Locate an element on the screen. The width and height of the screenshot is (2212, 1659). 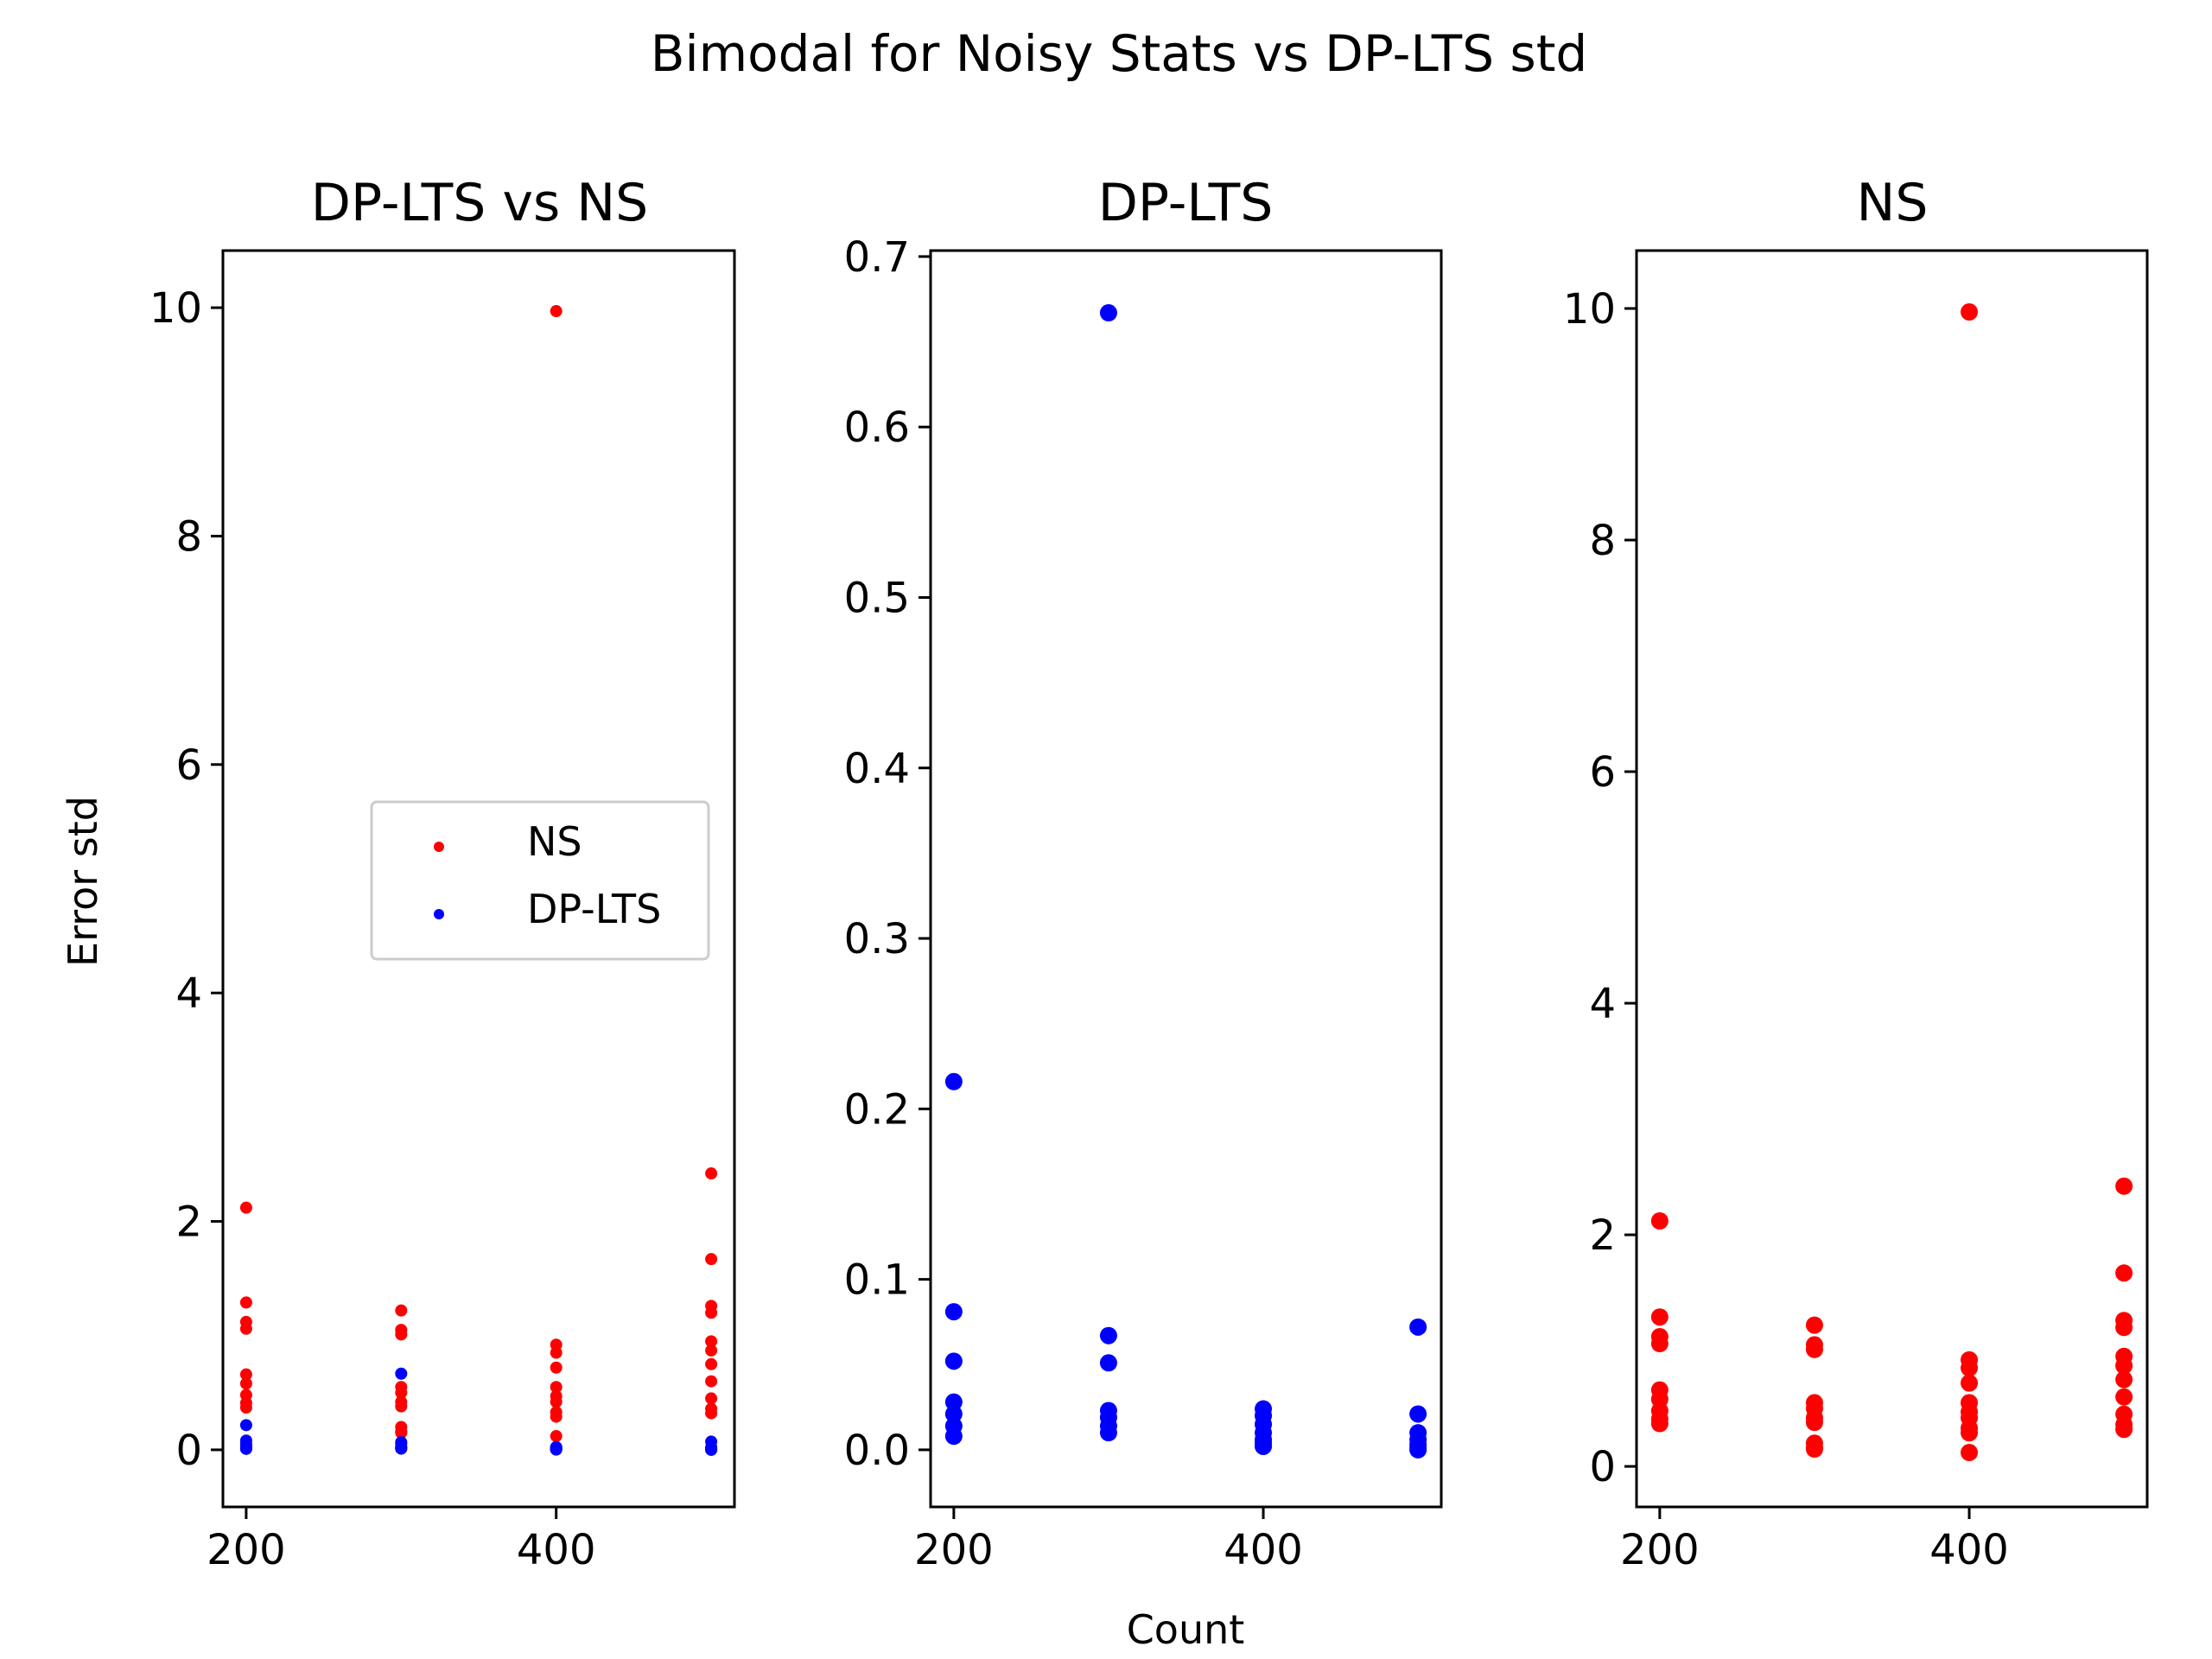
panel-2-xlabel: Count is located at coordinates (1186, 1629).